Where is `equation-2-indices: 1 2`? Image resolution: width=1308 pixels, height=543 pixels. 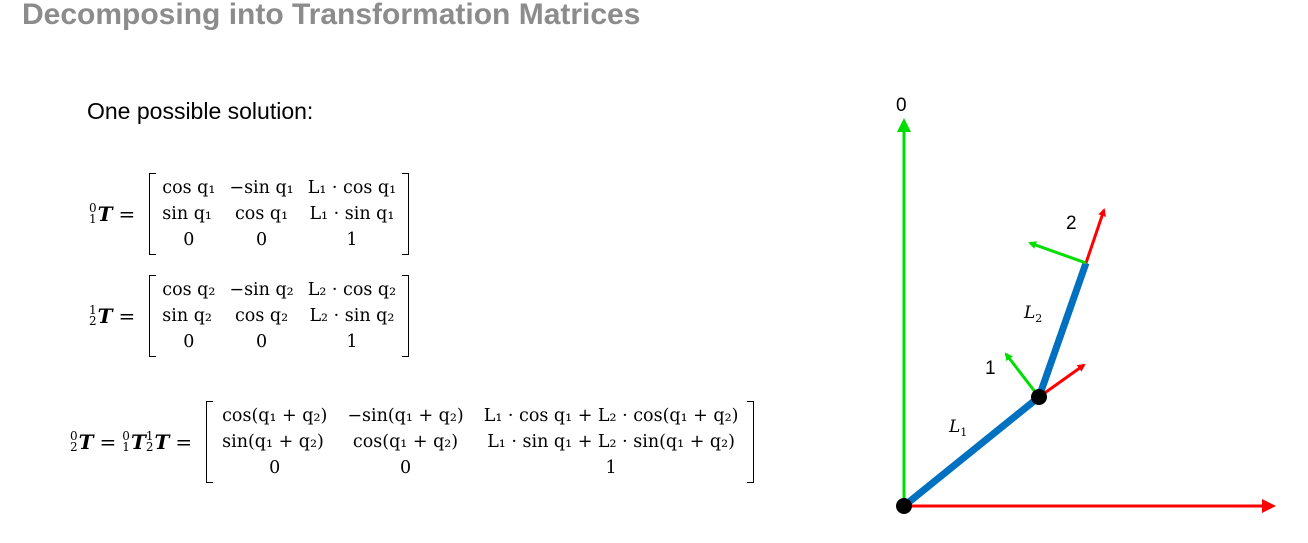 equation-2-indices: 1 2 is located at coordinates (93, 315).